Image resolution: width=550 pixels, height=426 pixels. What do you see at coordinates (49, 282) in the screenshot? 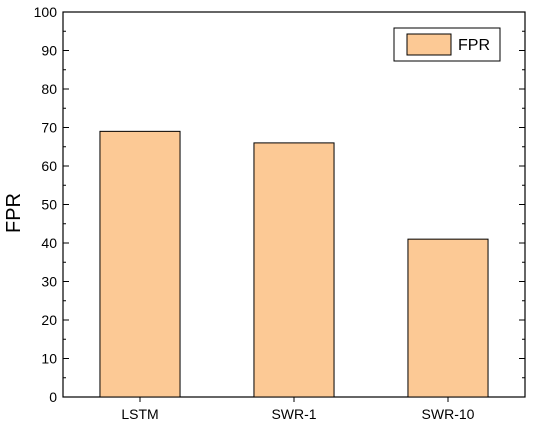
I see `y-tick-label: 30` at bounding box center [49, 282].